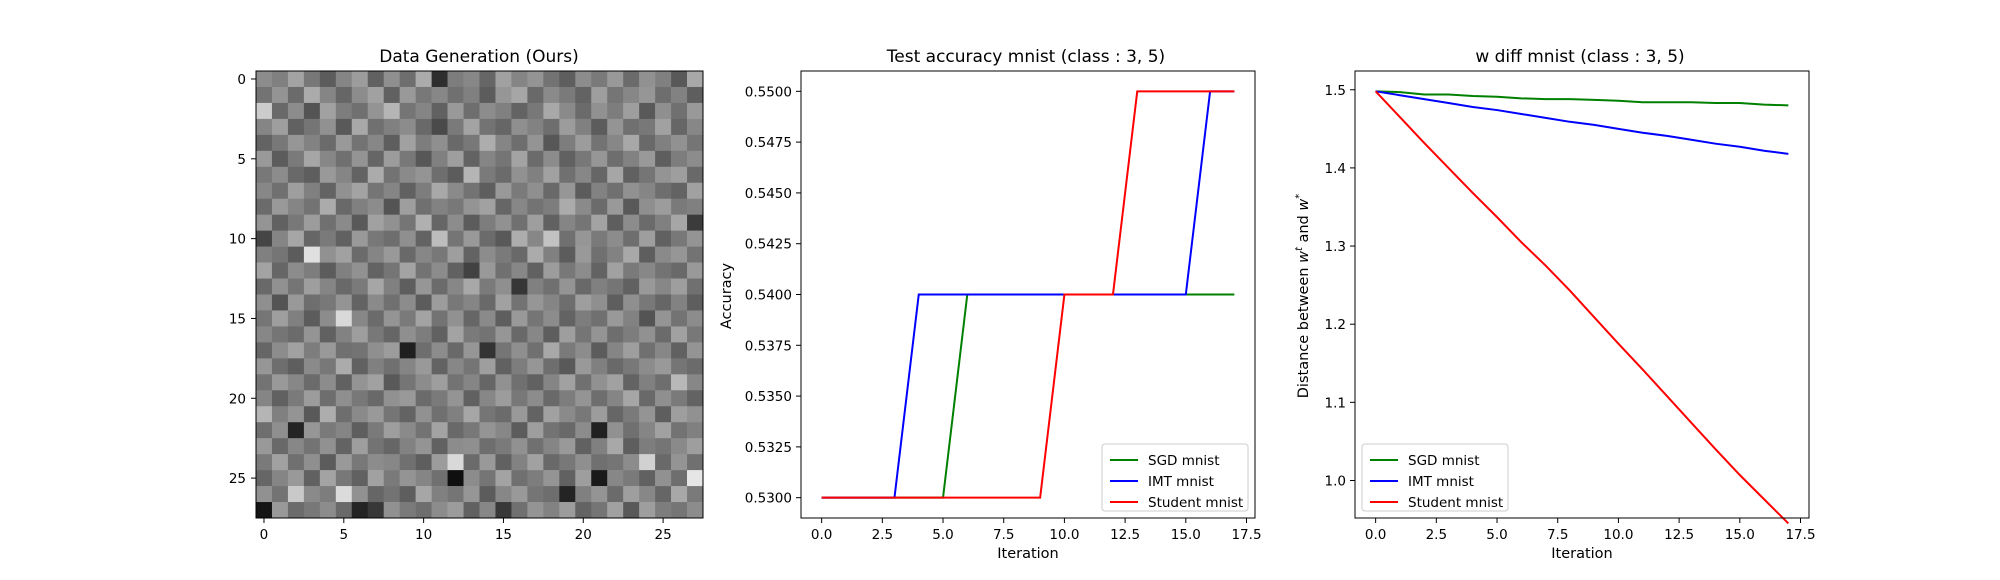  I want to click on heatmap-ytick-label: 15, so click(237, 319).